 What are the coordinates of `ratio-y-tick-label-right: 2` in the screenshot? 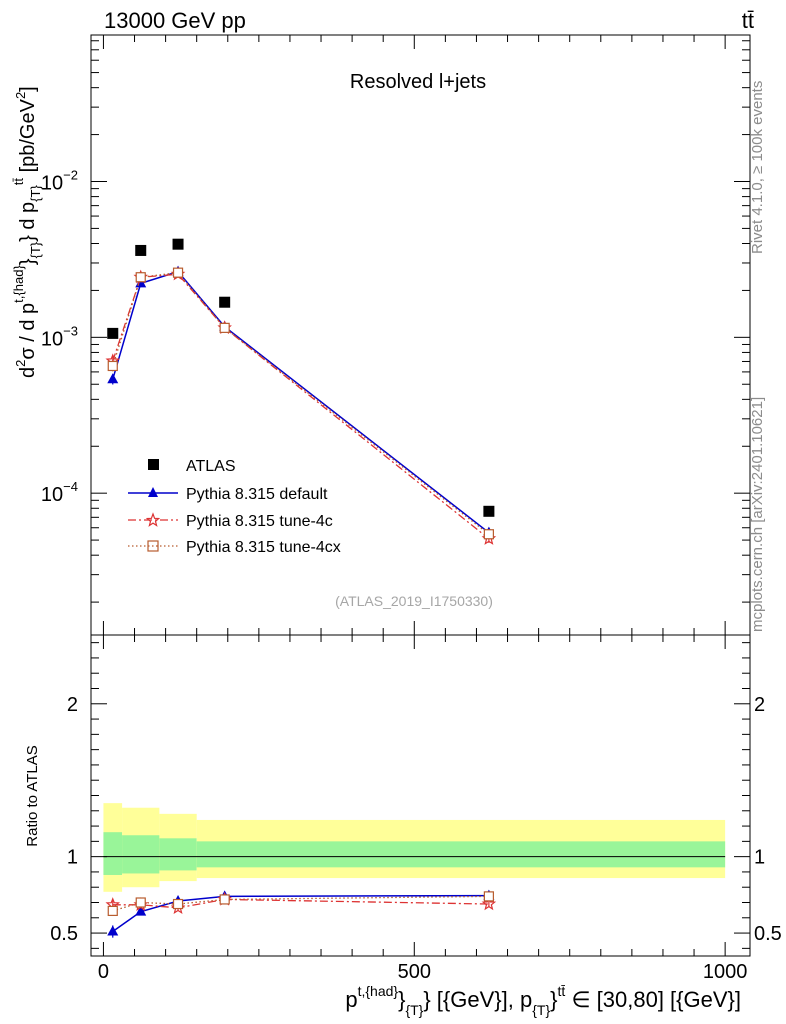 It's located at (759, 705).